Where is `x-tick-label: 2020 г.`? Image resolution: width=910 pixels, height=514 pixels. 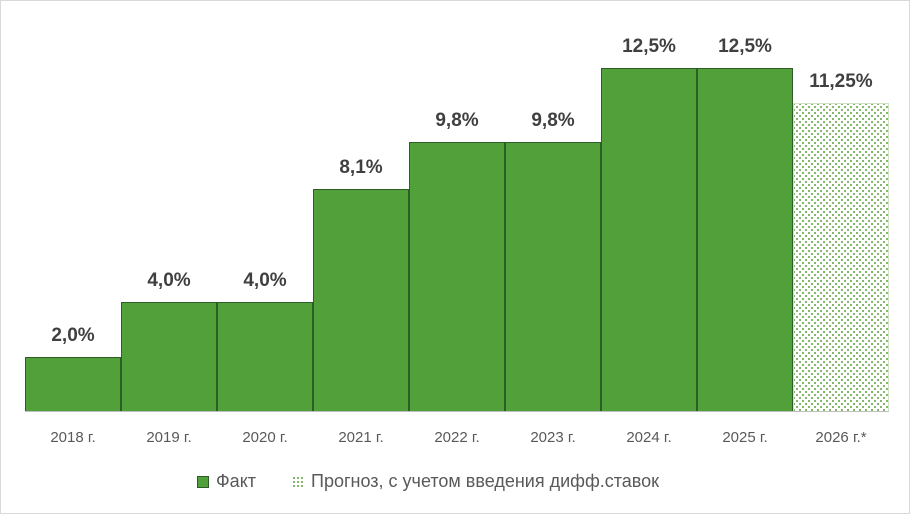
x-tick-label: 2020 г. is located at coordinates (265, 437).